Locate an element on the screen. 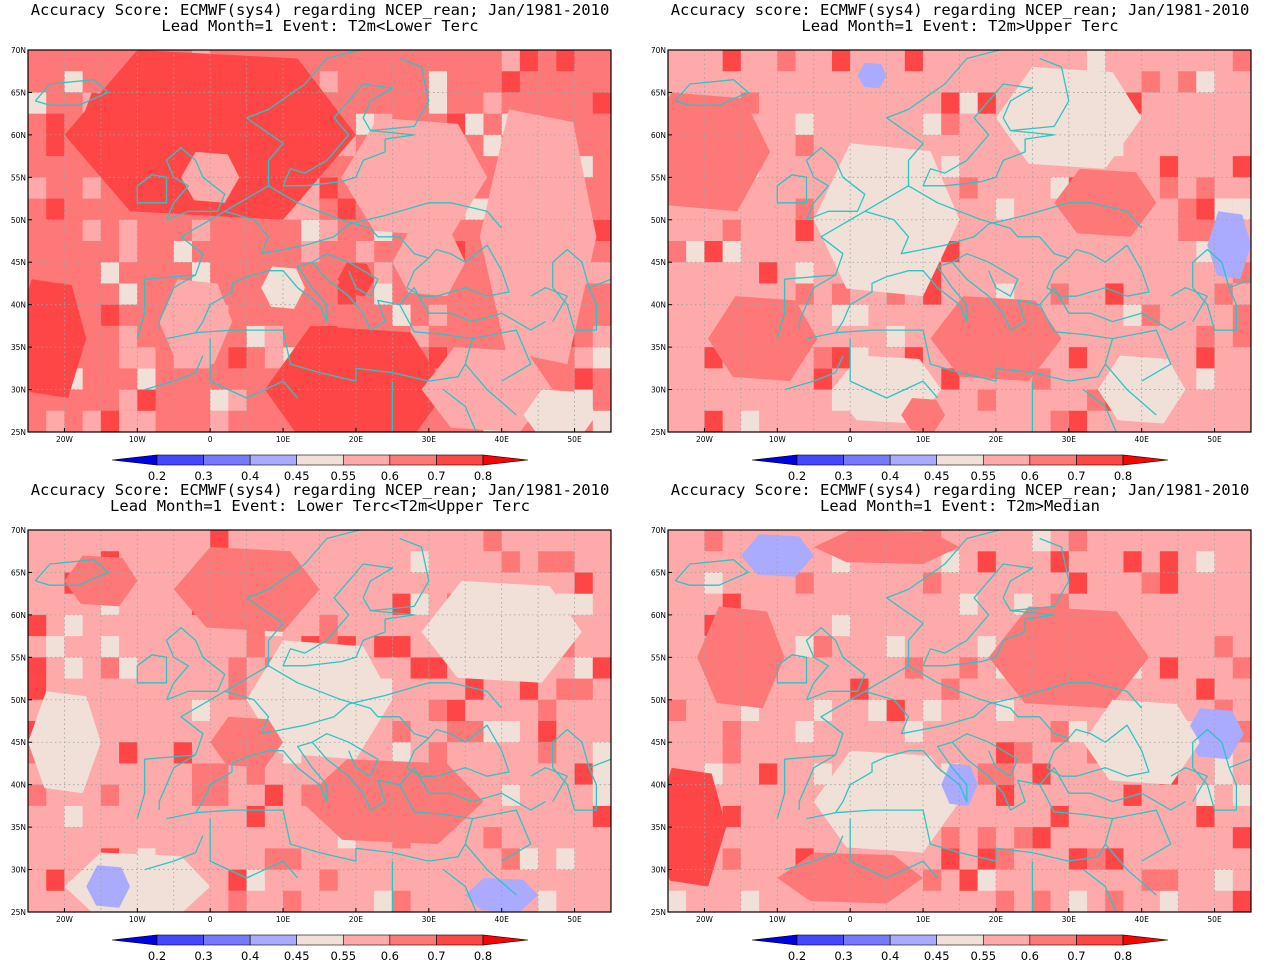 Image resolution: width=1280 pixels, height=960 pixels. colorbar: 0.2 0.3 0.4 0.45 0.55 0.6 0.7 0.8 is located at coordinates (320, 467).